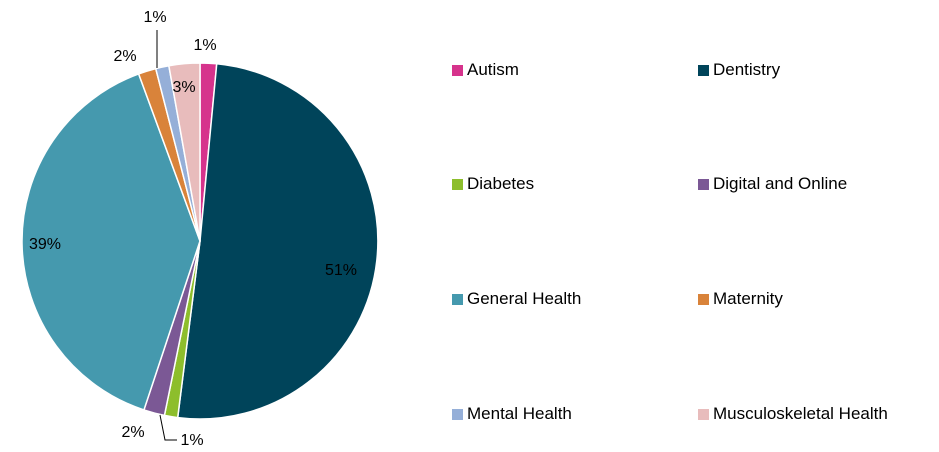 This screenshot has height=452, width=939. Describe the element at coordinates (341, 270) in the screenshot. I see `data-label-dentistry: 51%` at that location.